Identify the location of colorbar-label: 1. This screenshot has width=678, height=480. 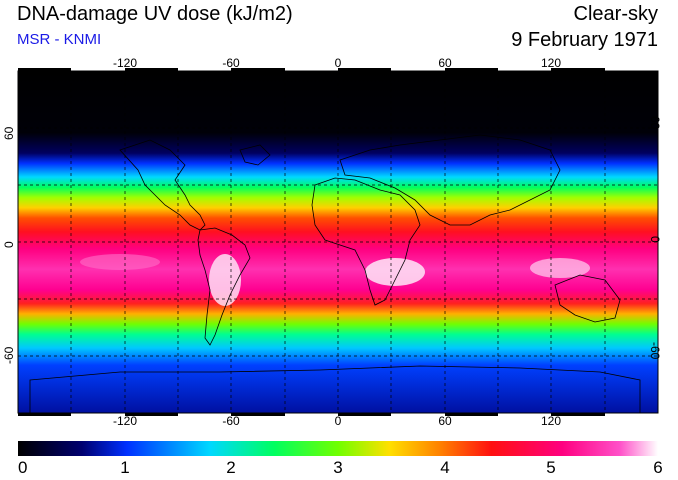
(125, 467).